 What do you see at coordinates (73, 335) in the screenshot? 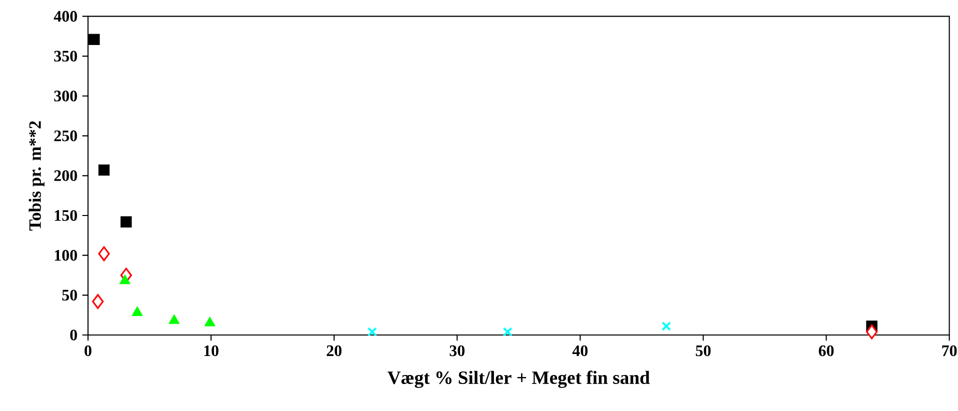
I see `y-tick-label: 0` at bounding box center [73, 335].